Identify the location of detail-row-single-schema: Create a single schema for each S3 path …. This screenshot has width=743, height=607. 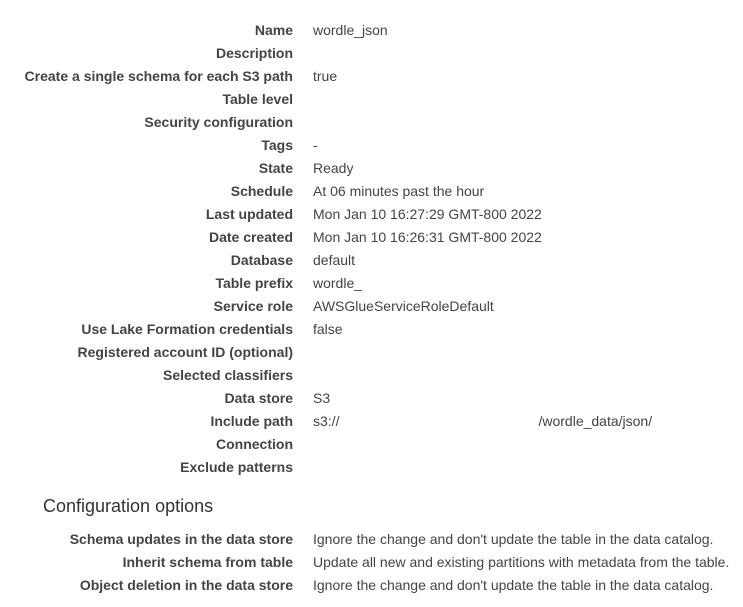
(371, 76).